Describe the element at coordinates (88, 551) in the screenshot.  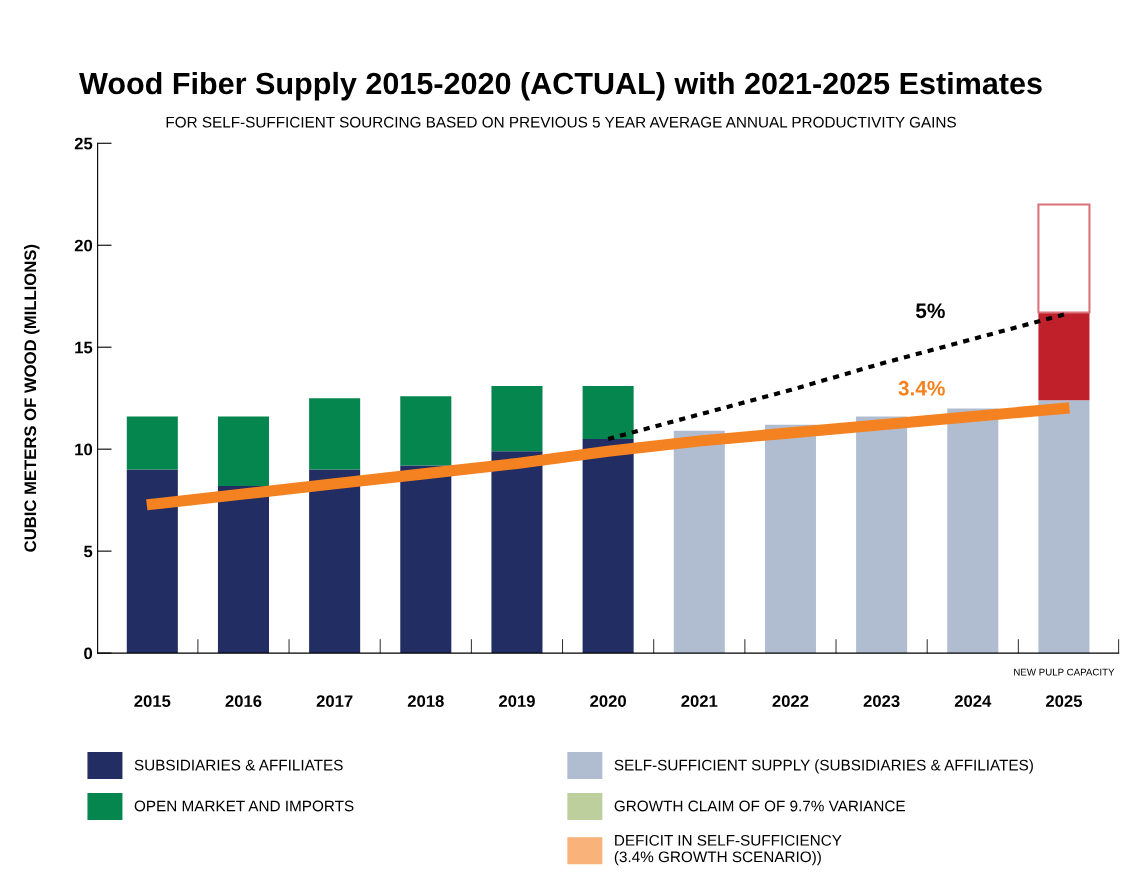
I see `y-tick-label: 5` at that location.